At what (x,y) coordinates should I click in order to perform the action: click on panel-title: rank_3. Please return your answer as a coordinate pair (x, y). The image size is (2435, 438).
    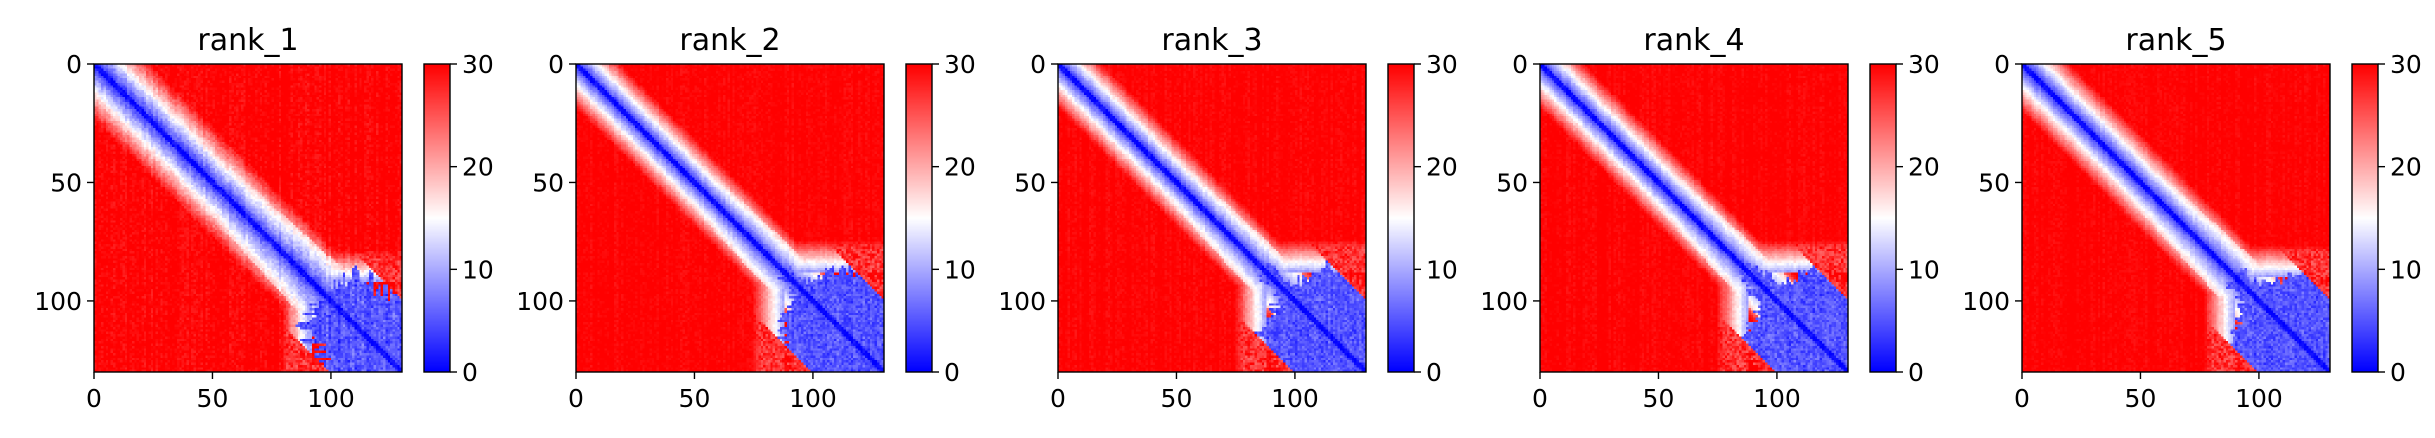
    Looking at the image, I should click on (1211, 40).